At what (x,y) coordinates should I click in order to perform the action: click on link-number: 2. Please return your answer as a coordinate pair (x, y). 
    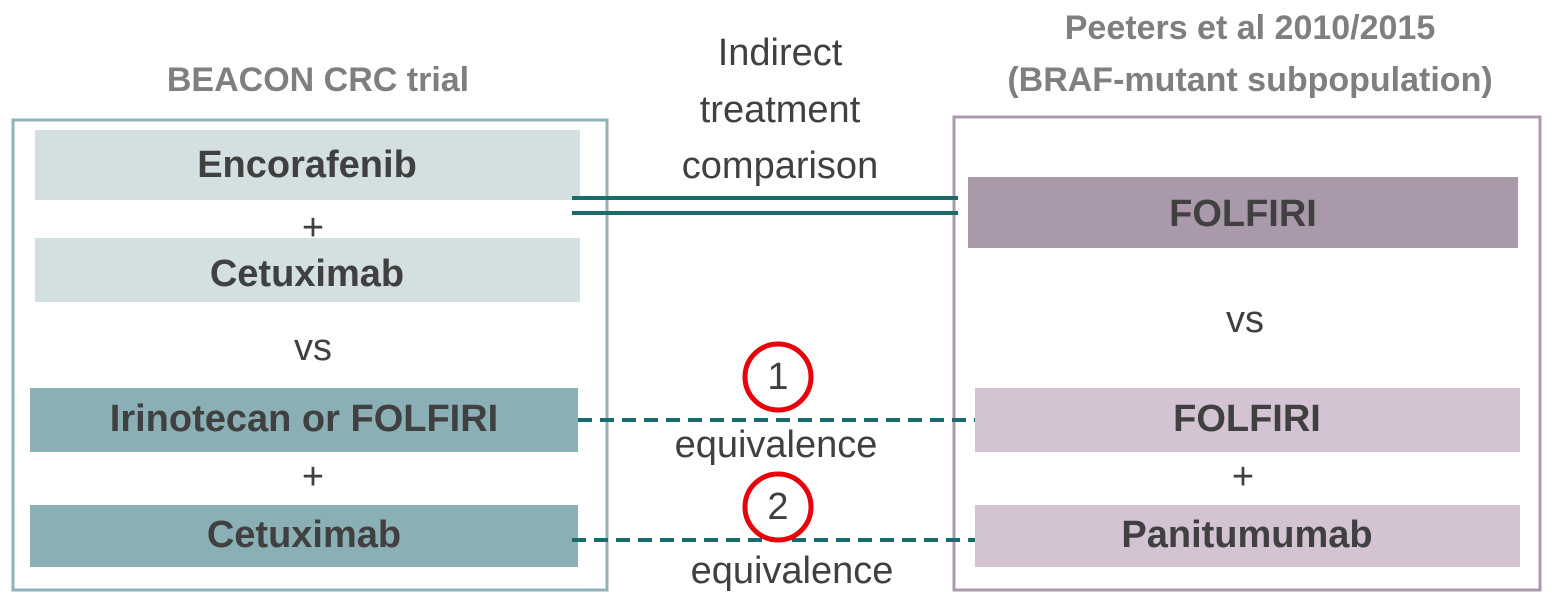
    Looking at the image, I should click on (777, 507).